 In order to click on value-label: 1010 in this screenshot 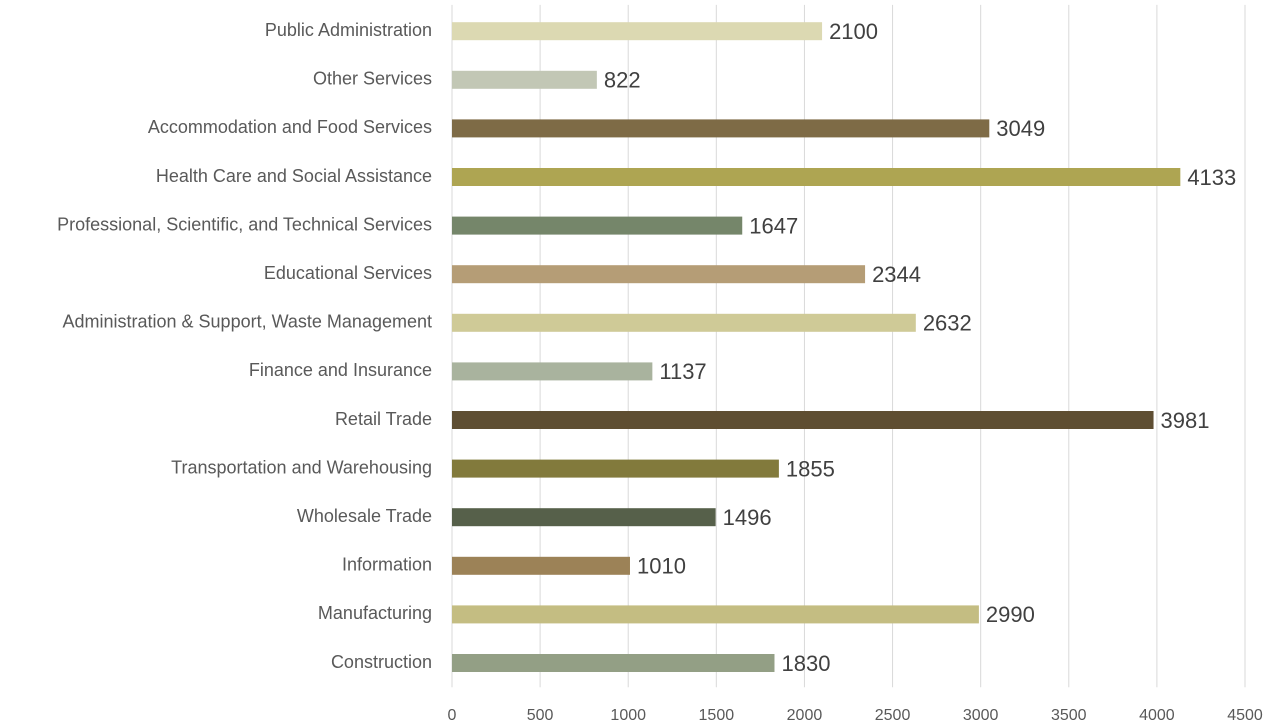, I will do `click(661, 566)`.